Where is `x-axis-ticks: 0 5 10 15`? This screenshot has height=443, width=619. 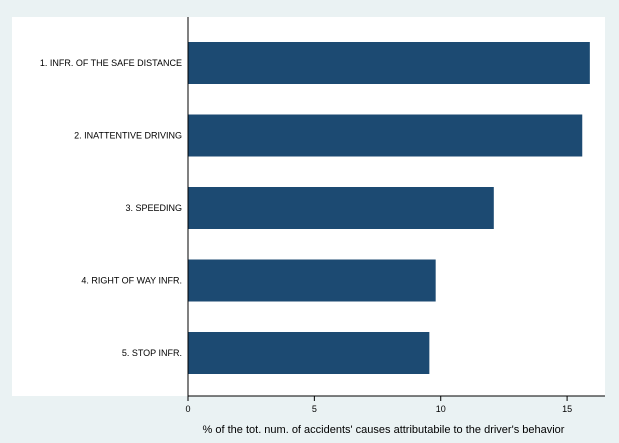 x-axis-ticks: 0 5 10 15 is located at coordinates (378, 405).